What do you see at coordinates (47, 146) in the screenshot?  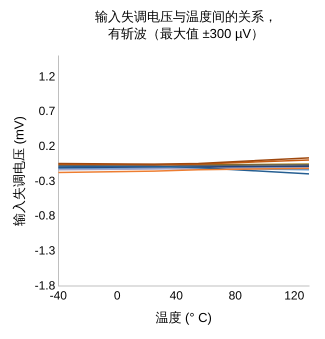 I see `y-tick-label: 0.2` at bounding box center [47, 146].